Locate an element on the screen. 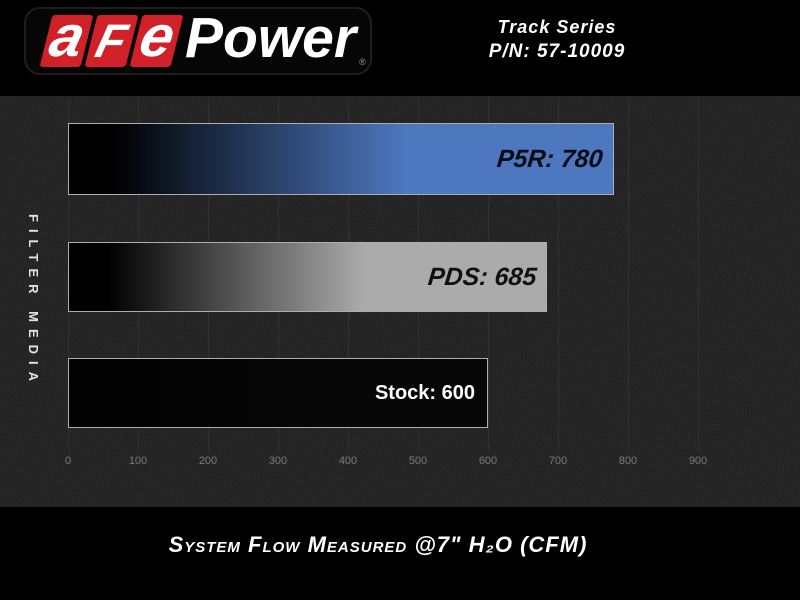 The image size is (800, 600). x-tick-label: 0 is located at coordinates (68, 461).